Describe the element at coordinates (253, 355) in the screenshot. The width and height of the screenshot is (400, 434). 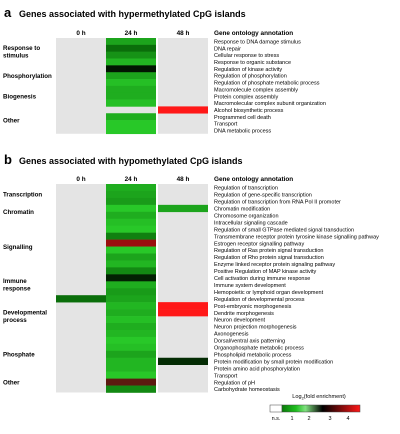
I see `row-label: Phospholipid metabolic process` at that location.